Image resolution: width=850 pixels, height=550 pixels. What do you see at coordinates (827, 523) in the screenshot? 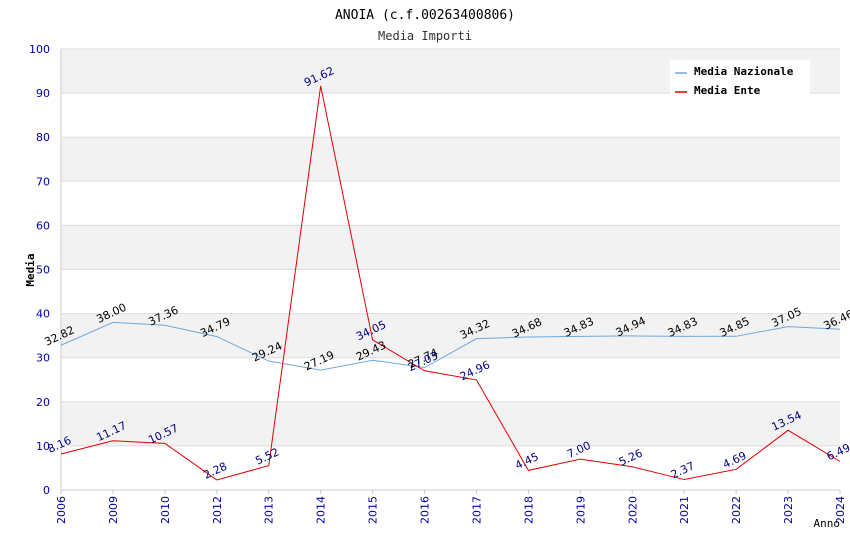
I see `x-axis-label: Anno` at bounding box center [827, 523].